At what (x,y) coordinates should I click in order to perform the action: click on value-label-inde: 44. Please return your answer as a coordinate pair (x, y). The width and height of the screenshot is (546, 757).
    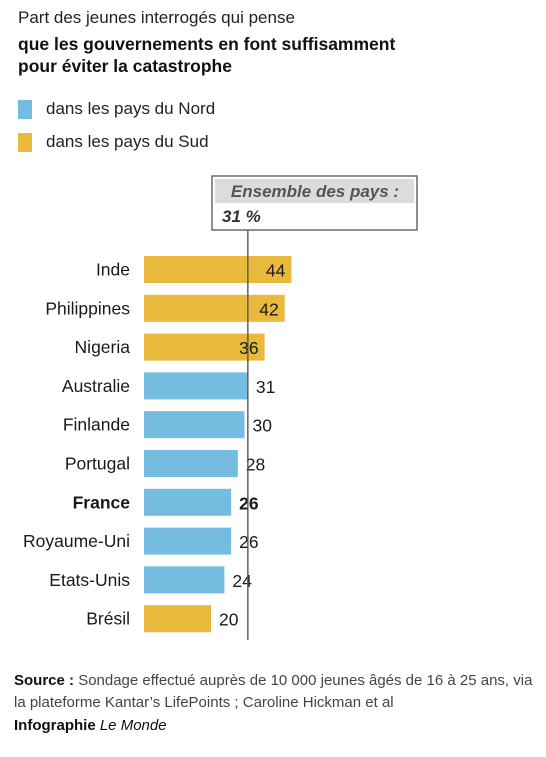
    Looking at the image, I should click on (276, 271).